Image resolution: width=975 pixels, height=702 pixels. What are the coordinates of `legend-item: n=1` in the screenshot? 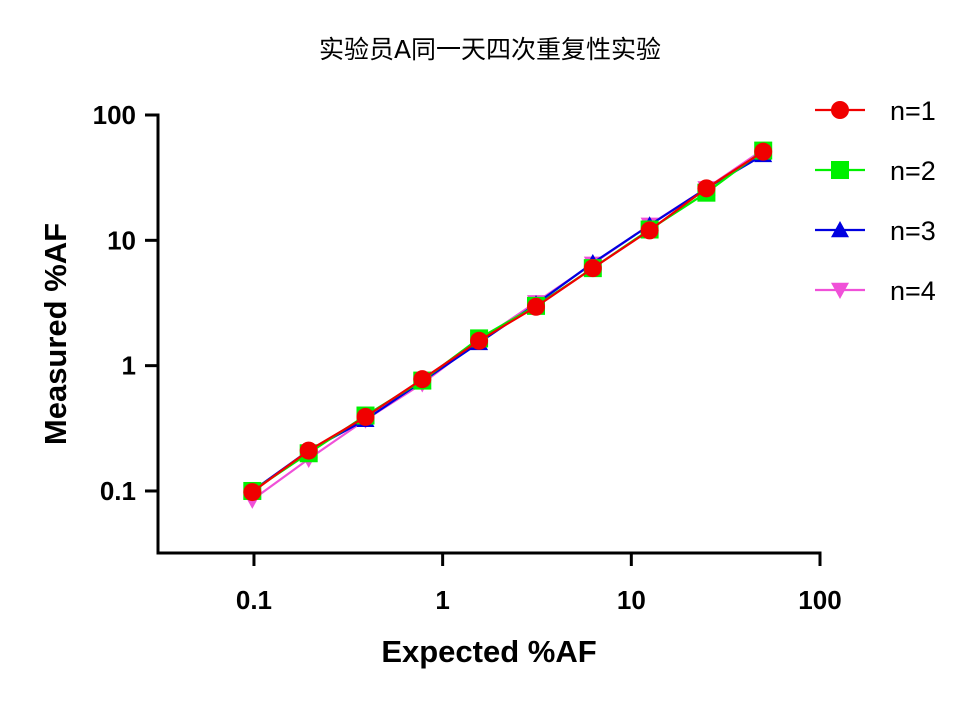 It's located at (875, 111).